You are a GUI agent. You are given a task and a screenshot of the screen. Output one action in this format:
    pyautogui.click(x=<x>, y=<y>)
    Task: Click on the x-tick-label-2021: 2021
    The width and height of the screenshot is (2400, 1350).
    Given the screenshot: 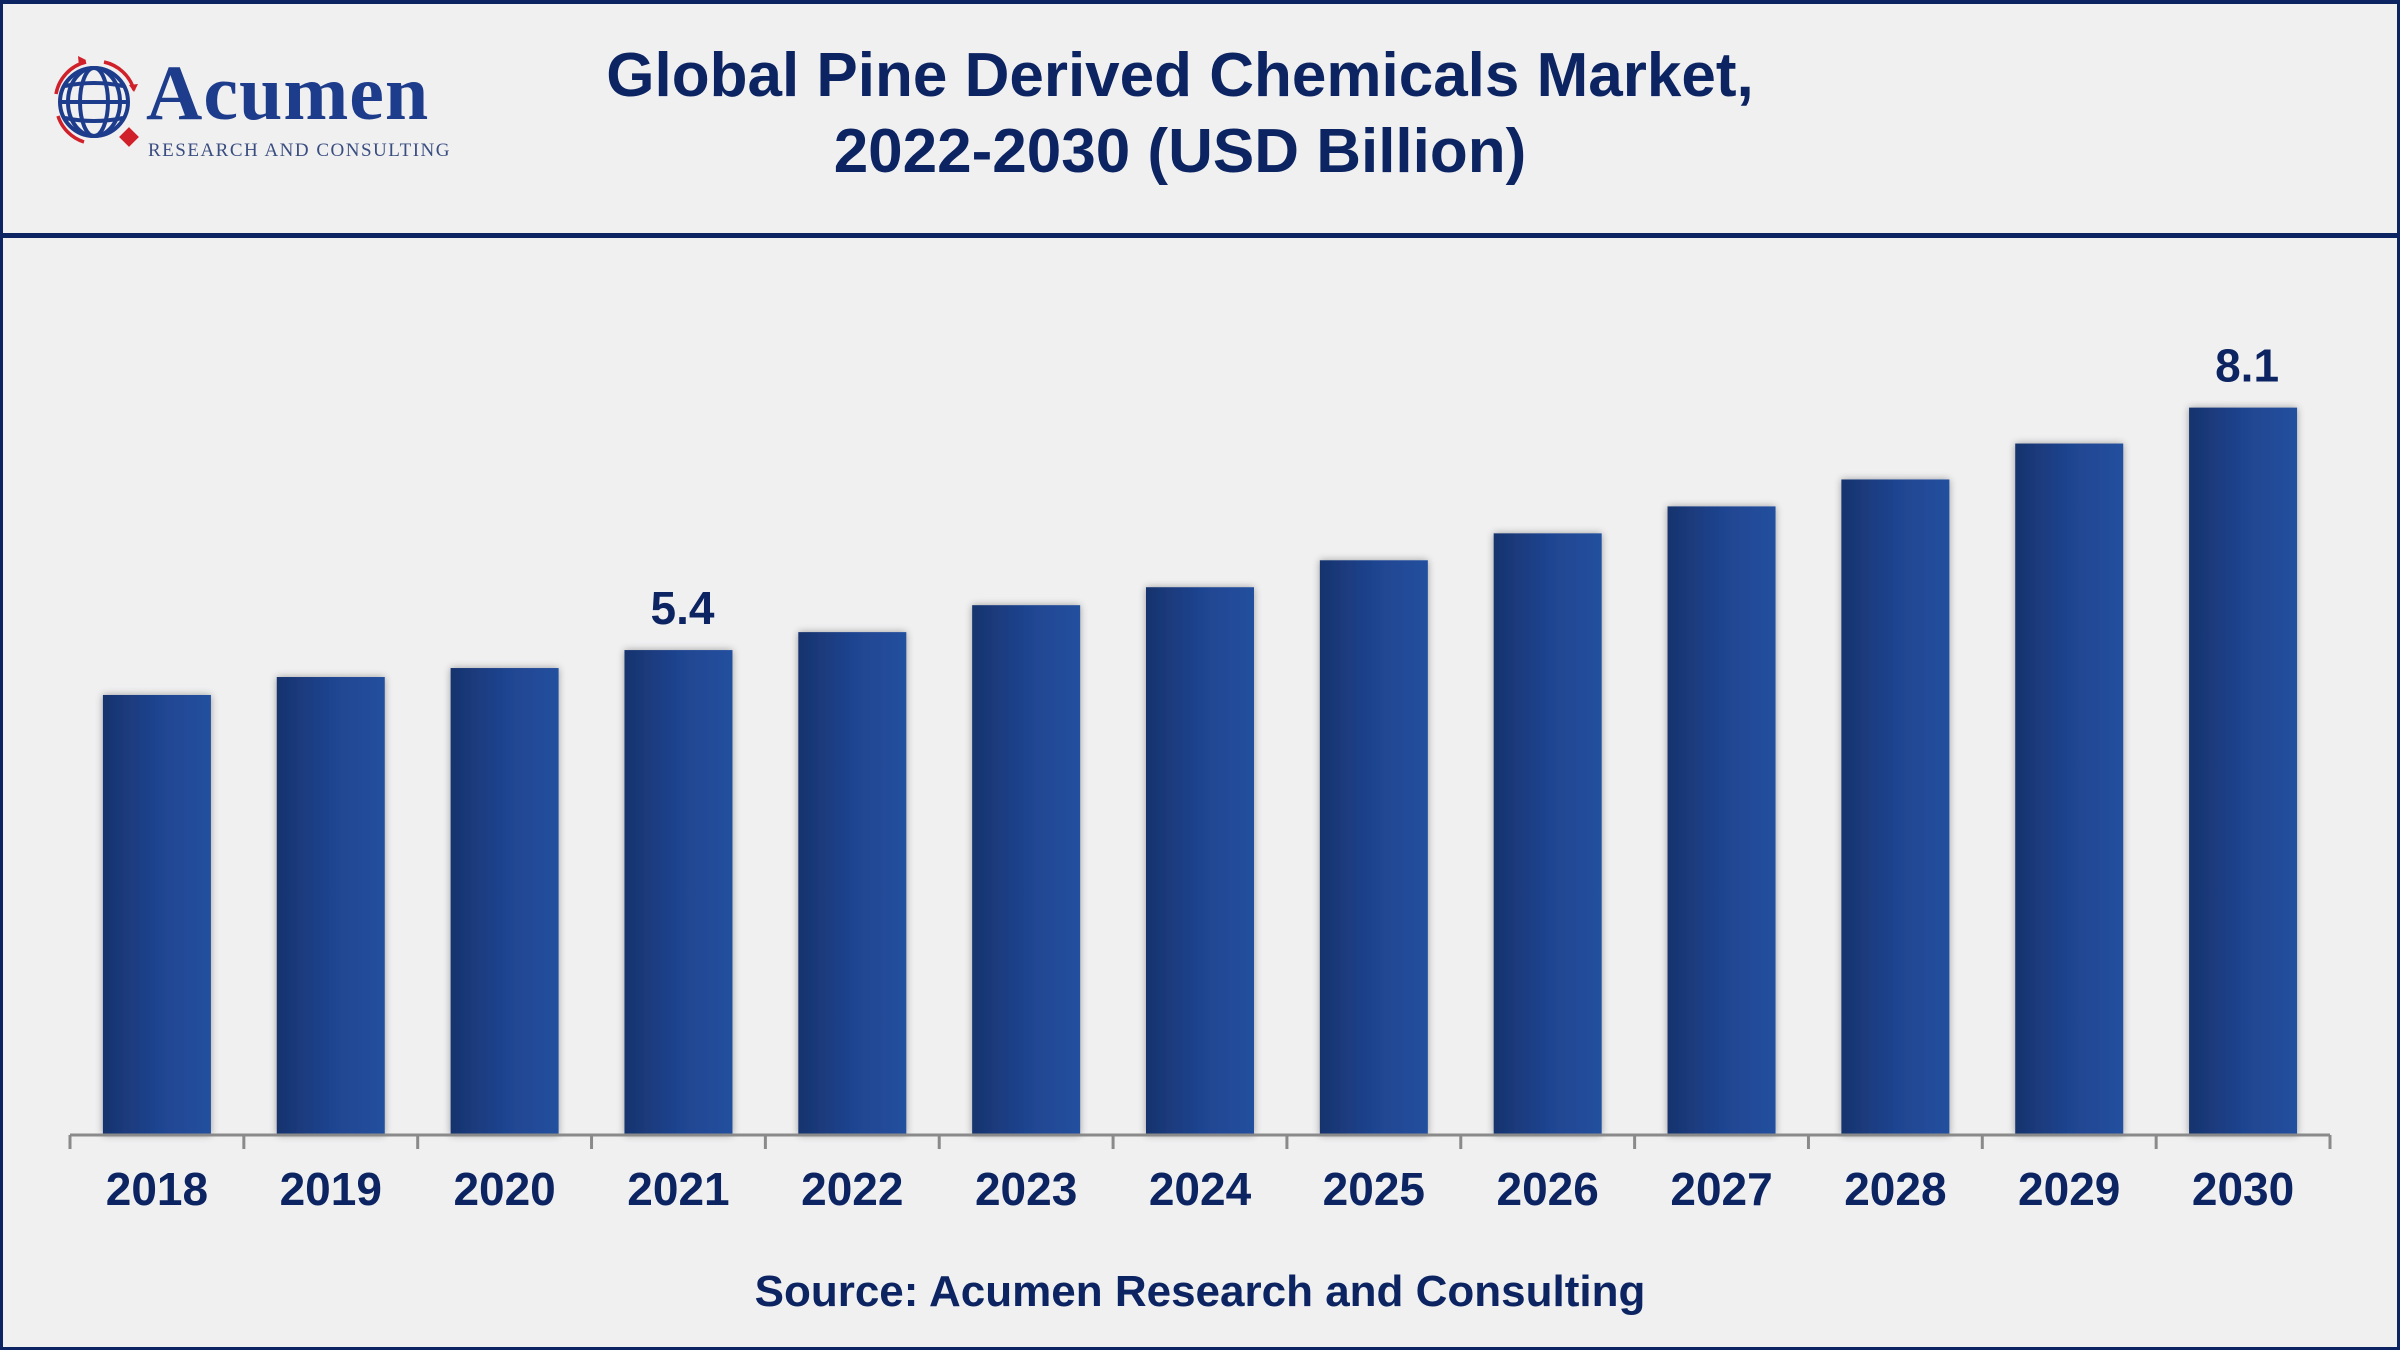 What is the action you would take?
    pyautogui.click(x=678, y=1189)
    